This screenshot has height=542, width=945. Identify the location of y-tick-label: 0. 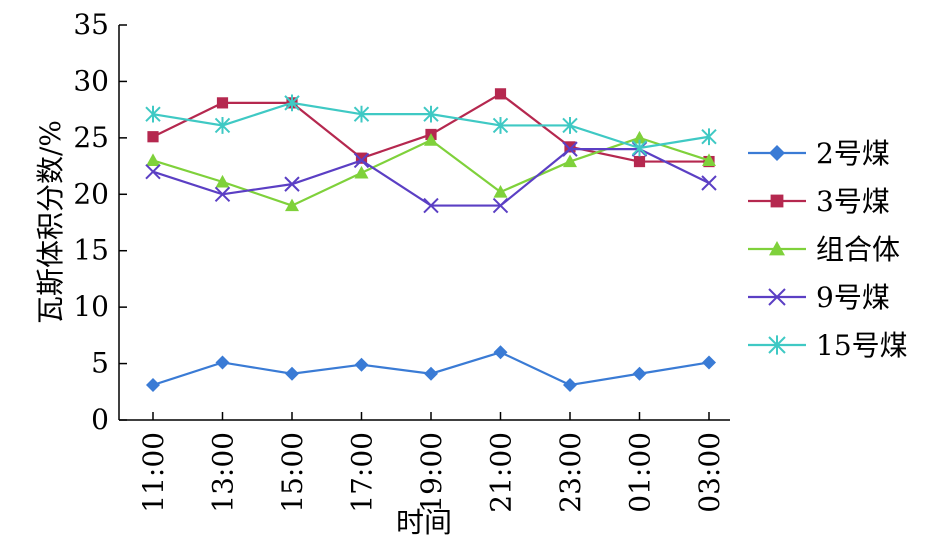
(100, 419).